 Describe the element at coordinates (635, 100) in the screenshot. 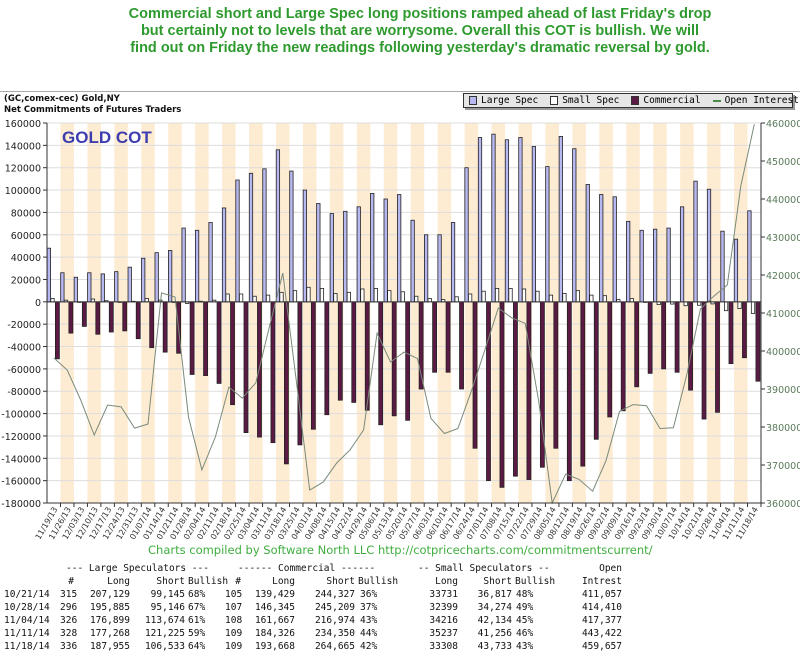

I see `commercial-swatch-icon` at that location.